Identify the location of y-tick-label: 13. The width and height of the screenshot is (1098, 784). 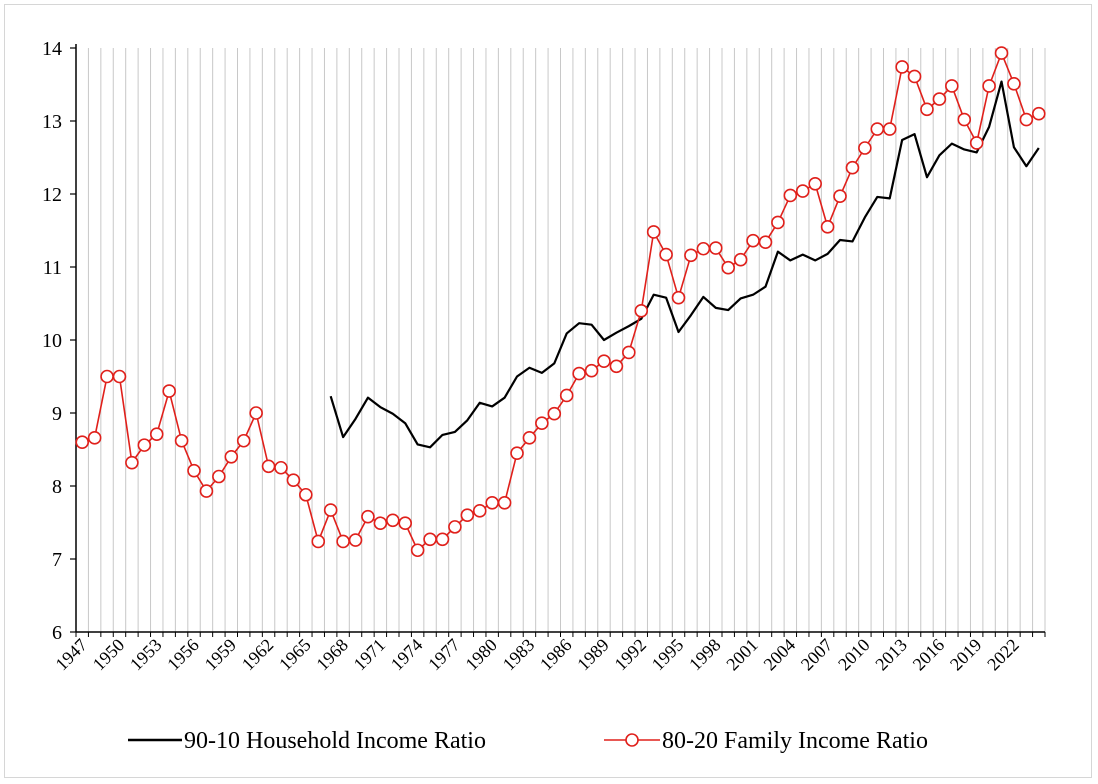
(52, 122).